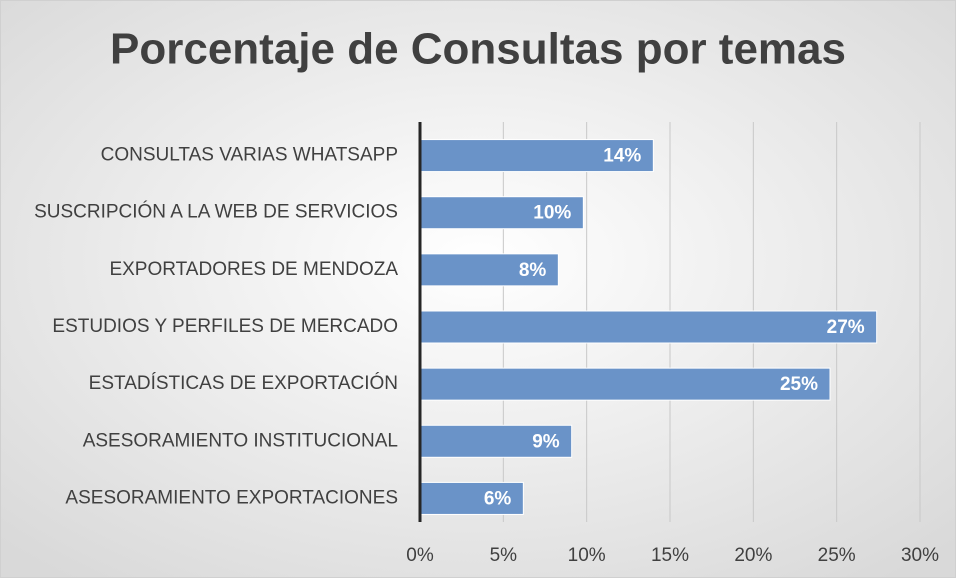 Image resolution: width=956 pixels, height=578 pixels. I want to click on data-label: 10%, so click(552, 213).